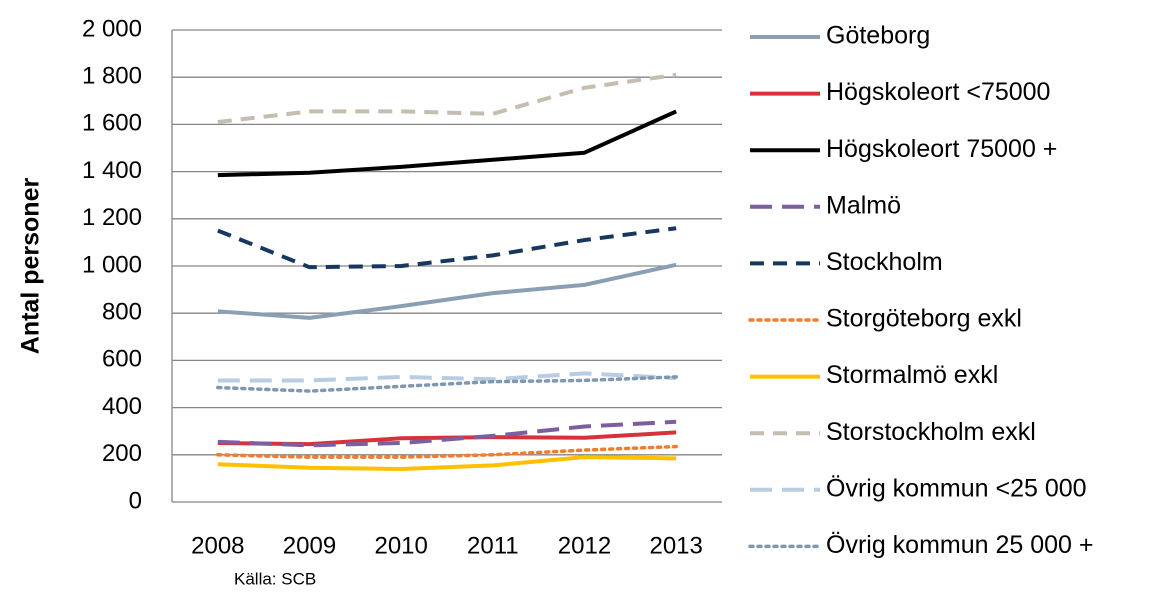 This screenshot has width=1168, height=596. What do you see at coordinates (960, 545) in the screenshot?
I see `legend-label: Övrig kommun 25 000 +` at bounding box center [960, 545].